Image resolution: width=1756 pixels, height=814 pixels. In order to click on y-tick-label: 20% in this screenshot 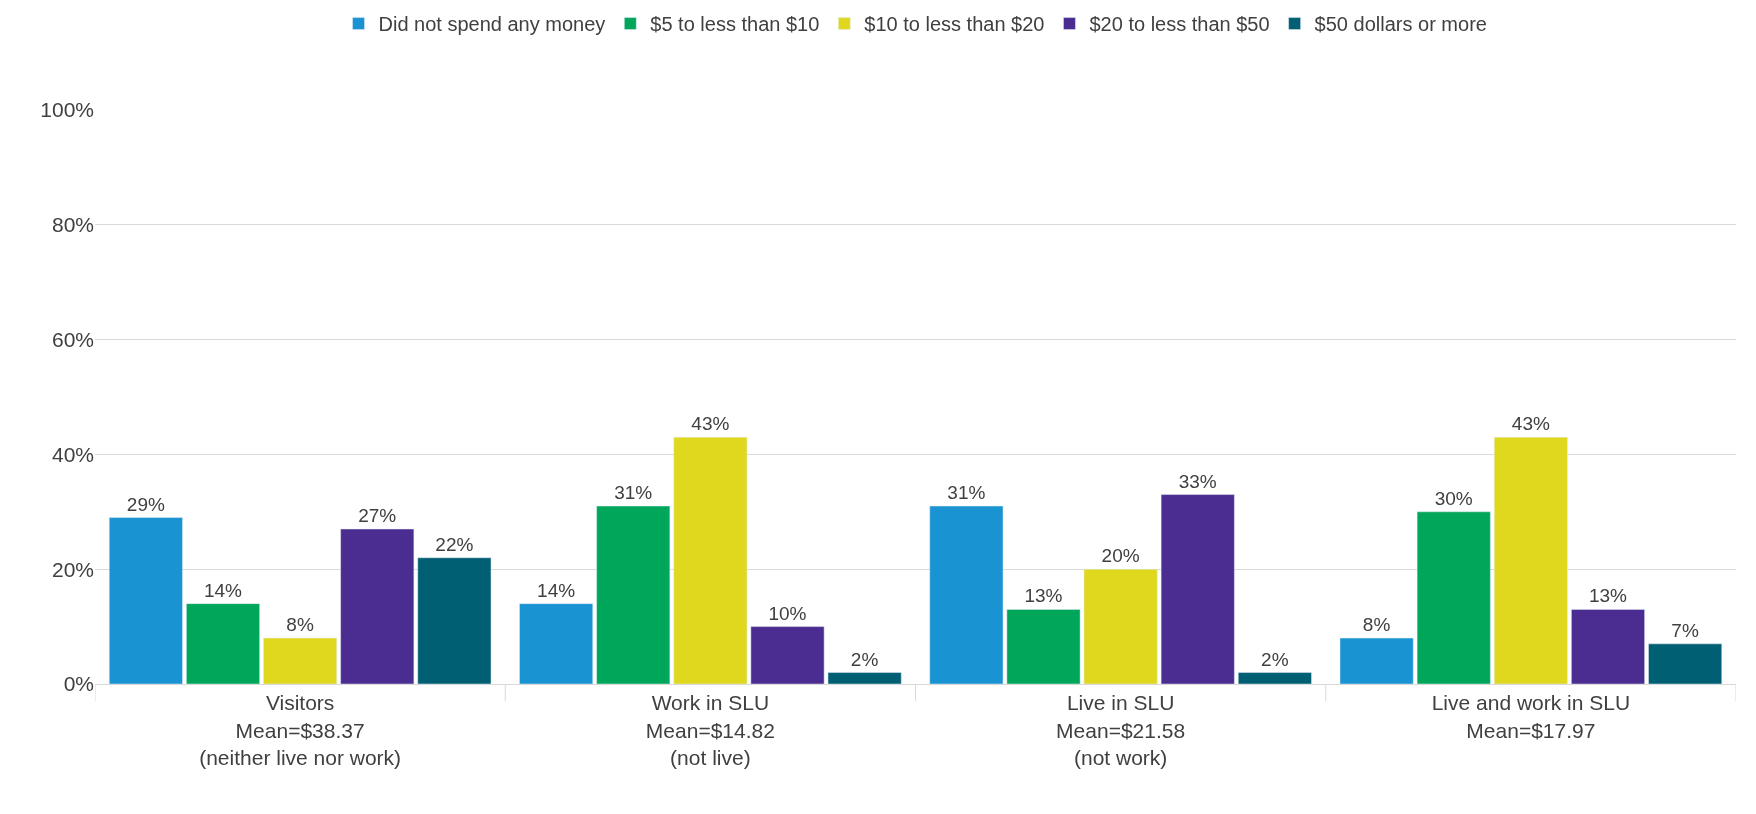, I will do `click(72, 569)`.